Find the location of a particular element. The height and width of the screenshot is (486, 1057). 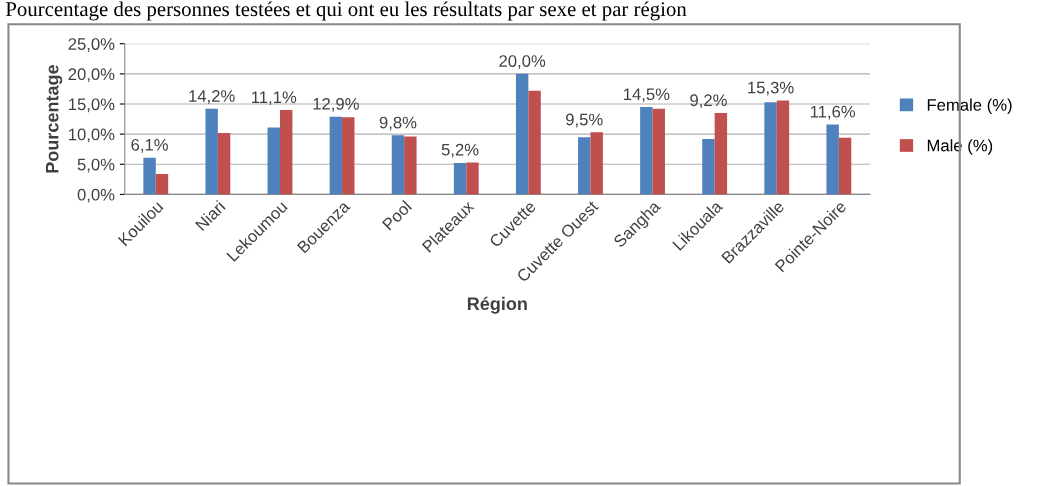

legend-label: Female (%) is located at coordinates (969, 106).